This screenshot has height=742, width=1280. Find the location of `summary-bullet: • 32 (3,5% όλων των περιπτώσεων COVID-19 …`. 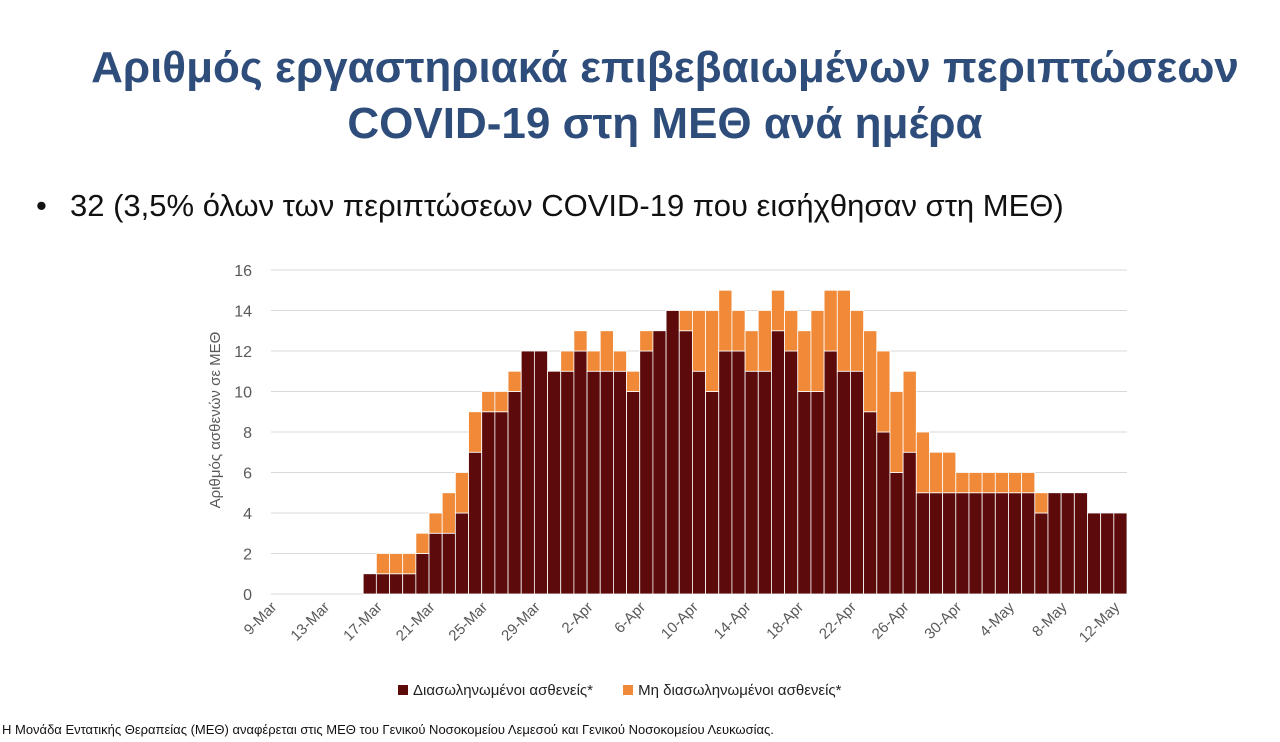

summary-bullet: • 32 (3,5% όλων των περιπτώσεων COVID-19 … is located at coordinates (550, 206).